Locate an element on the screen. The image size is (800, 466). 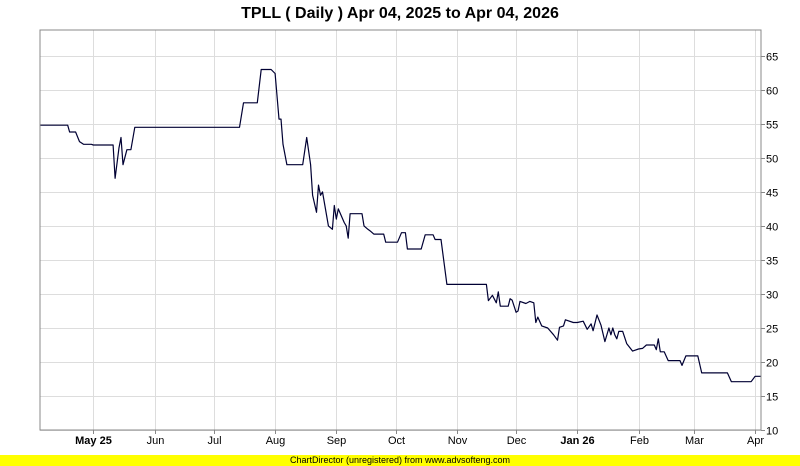
y-tick-label: 25 is located at coordinates (772, 330).